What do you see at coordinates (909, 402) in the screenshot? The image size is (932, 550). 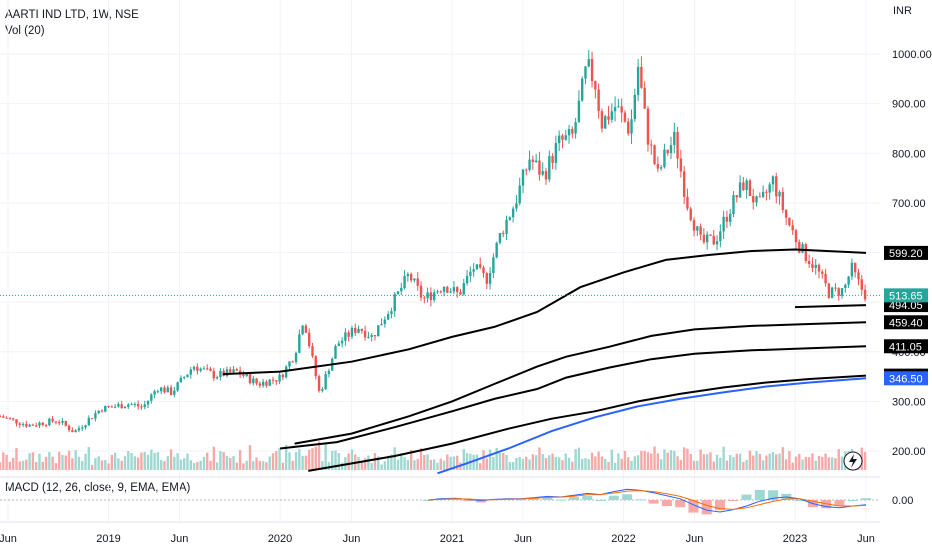 I see `y-tick-label: 300.00` at bounding box center [909, 402].